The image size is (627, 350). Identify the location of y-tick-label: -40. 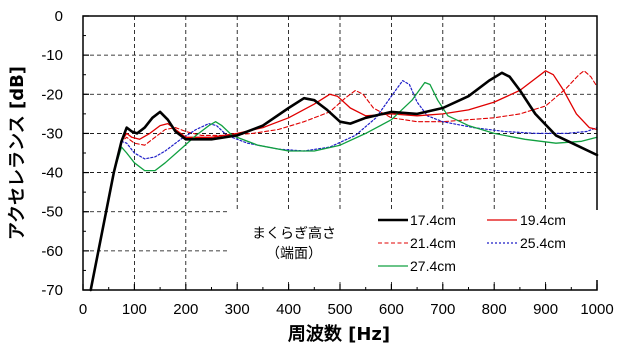
(52, 173).